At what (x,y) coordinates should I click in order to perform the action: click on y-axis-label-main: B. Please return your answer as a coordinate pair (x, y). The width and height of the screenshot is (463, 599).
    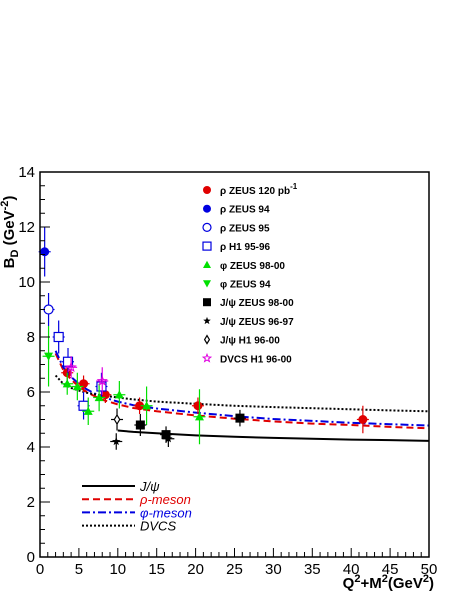
    Looking at the image, I should click on (9, 262).